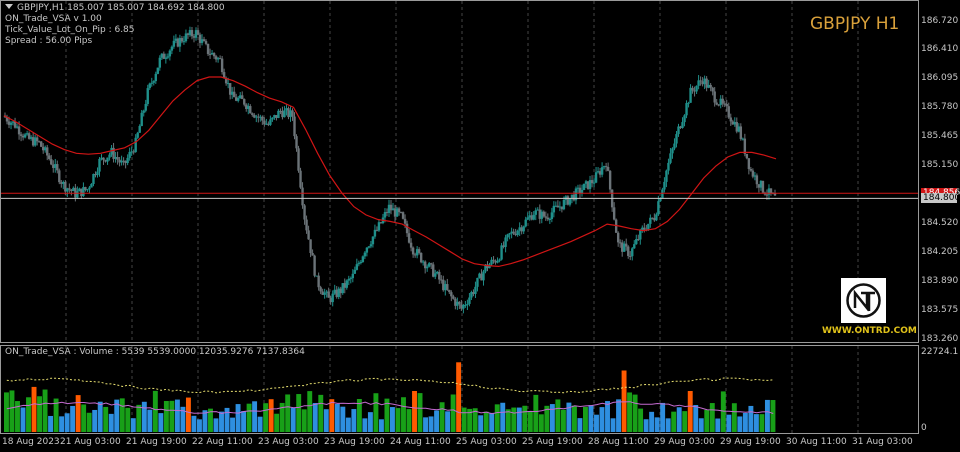 The height and width of the screenshot is (452, 960). Describe the element at coordinates (940, 310) in the screenshot. I see `price-axis-label: 183.575` at that location.